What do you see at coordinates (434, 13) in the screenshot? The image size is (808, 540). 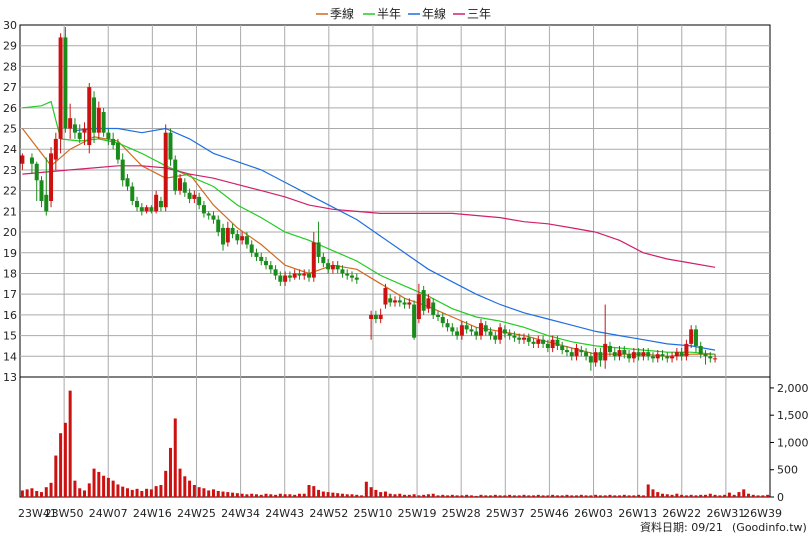 I see `legend-label-year: 年線` at bounding box center [434, 13].